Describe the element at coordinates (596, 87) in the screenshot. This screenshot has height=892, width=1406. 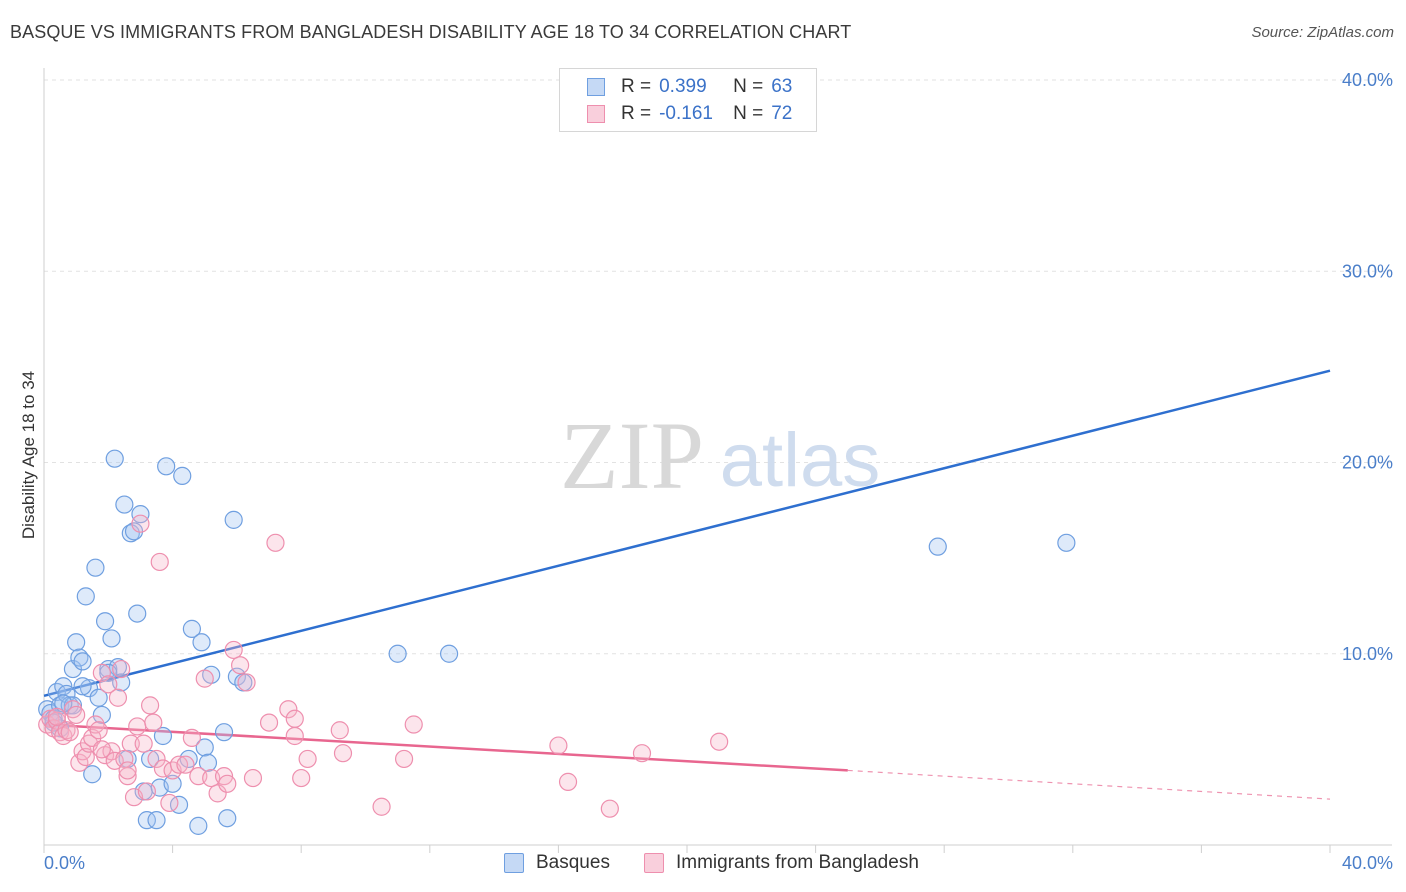
I see `legend-swatch-basques` at that location.